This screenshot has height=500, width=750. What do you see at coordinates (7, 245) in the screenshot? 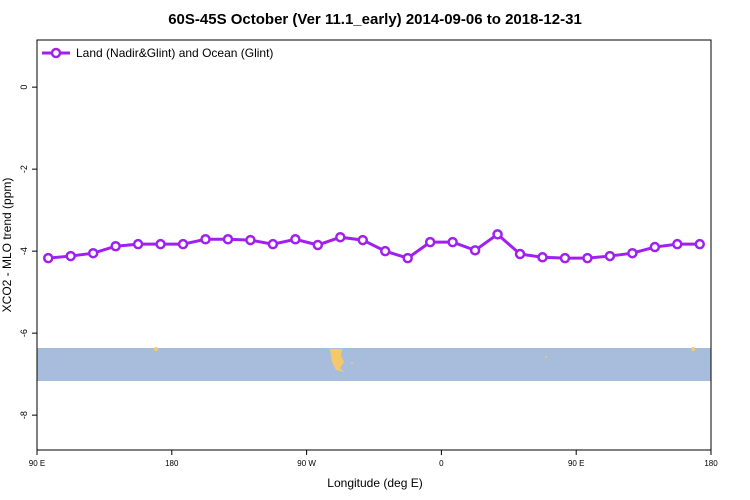
I see `y-axis-label: XCO2 - MLO trend (ppm)` at bounding box center [7, 245].